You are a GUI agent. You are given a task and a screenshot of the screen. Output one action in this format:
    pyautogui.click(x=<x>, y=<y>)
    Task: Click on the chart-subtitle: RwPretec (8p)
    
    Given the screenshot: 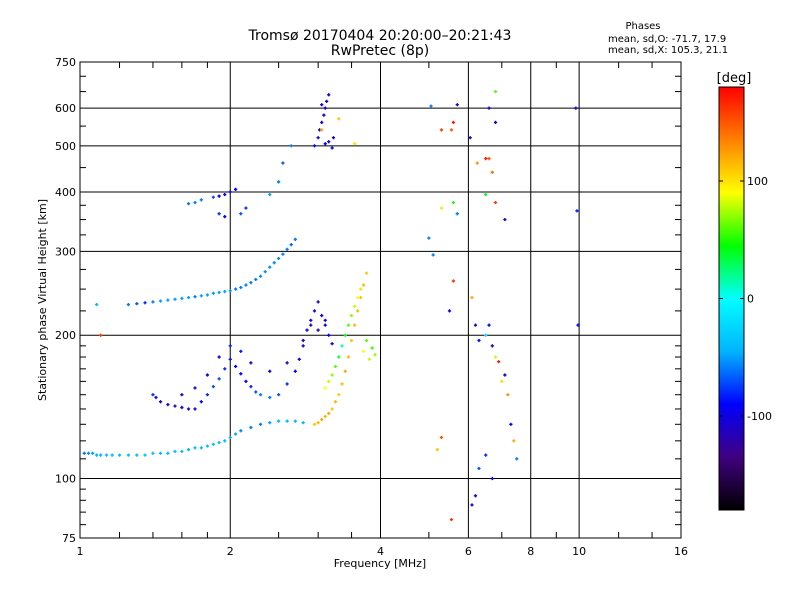 What is the action you would take?
    pyautogui.click(x=380, y=51)
    